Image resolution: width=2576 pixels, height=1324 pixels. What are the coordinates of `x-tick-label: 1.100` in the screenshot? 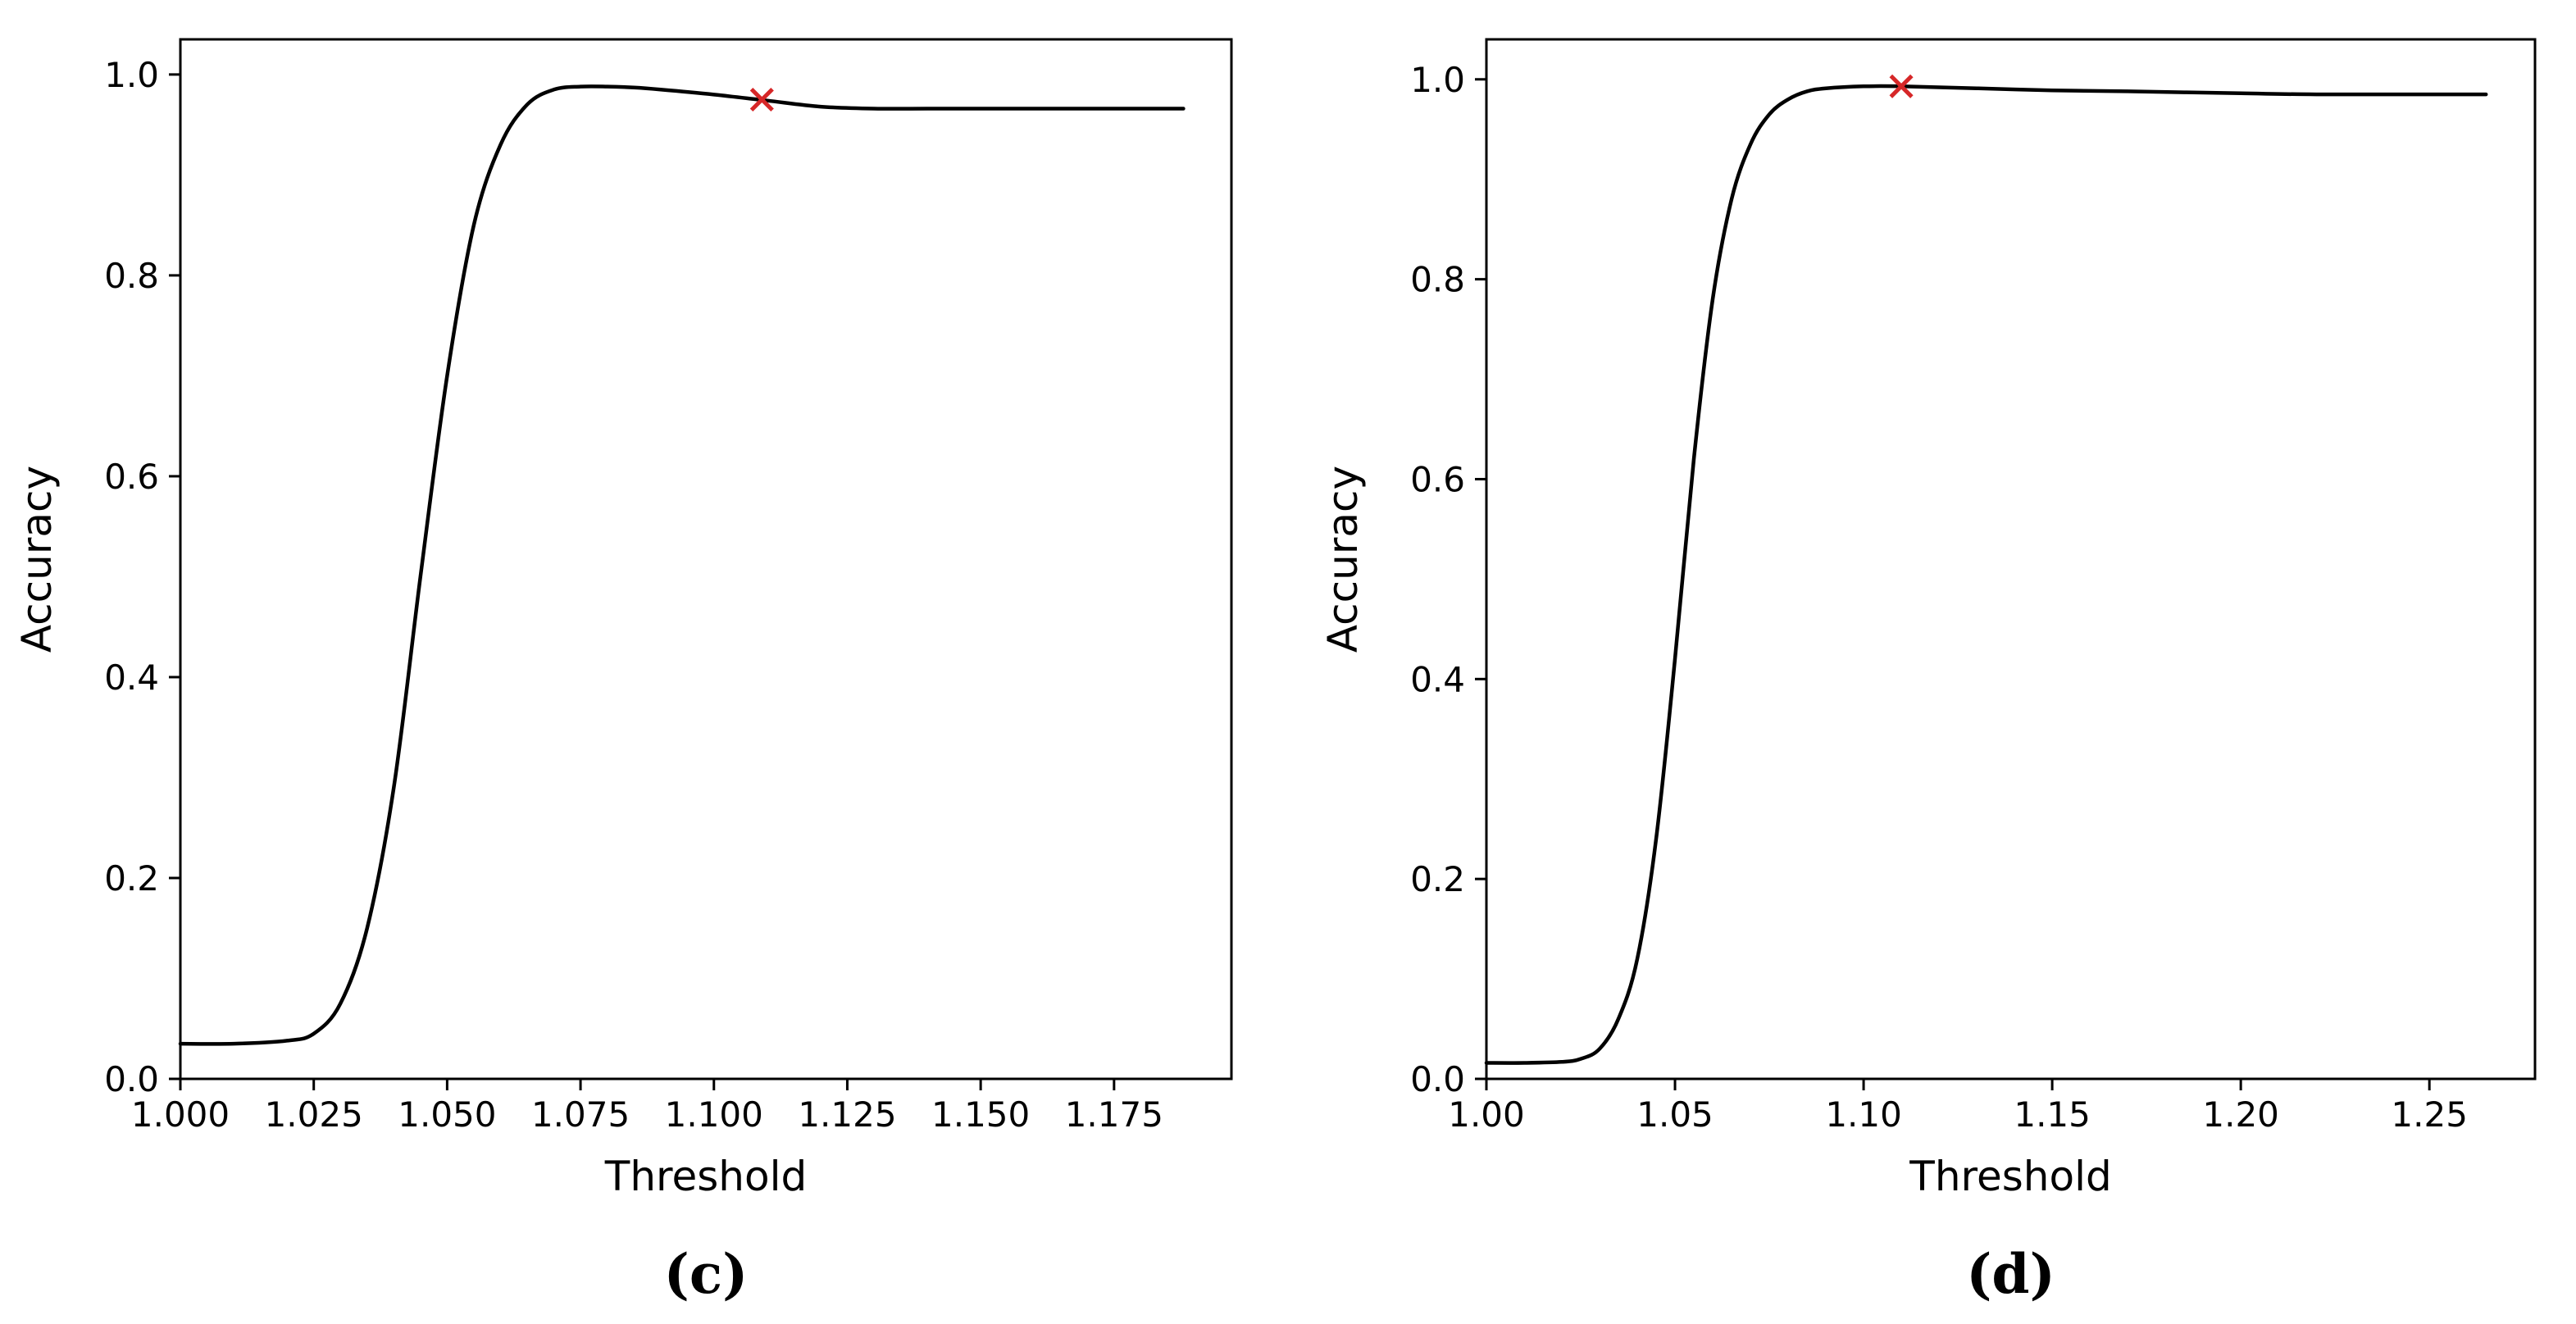 It's located at (714, 1114).